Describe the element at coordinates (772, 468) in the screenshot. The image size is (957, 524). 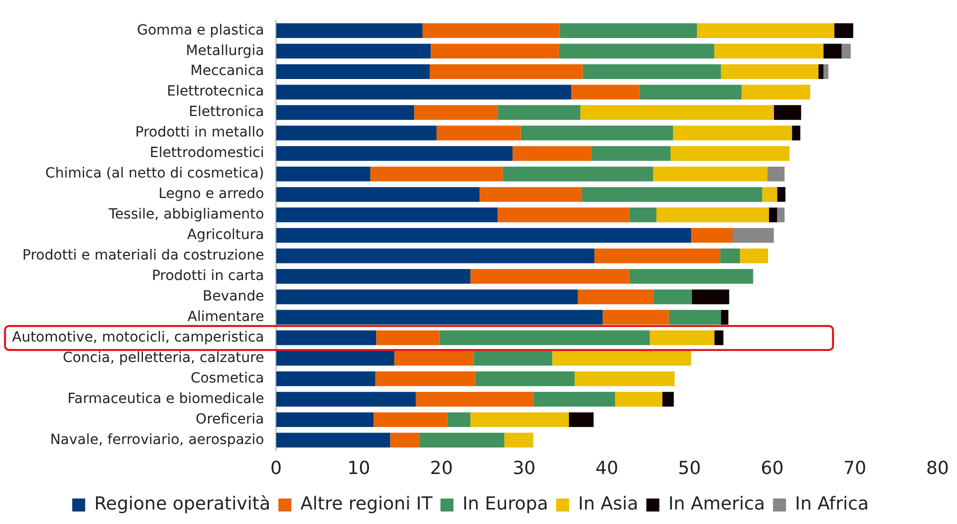
I see `x-tick-label: 60` at that location.